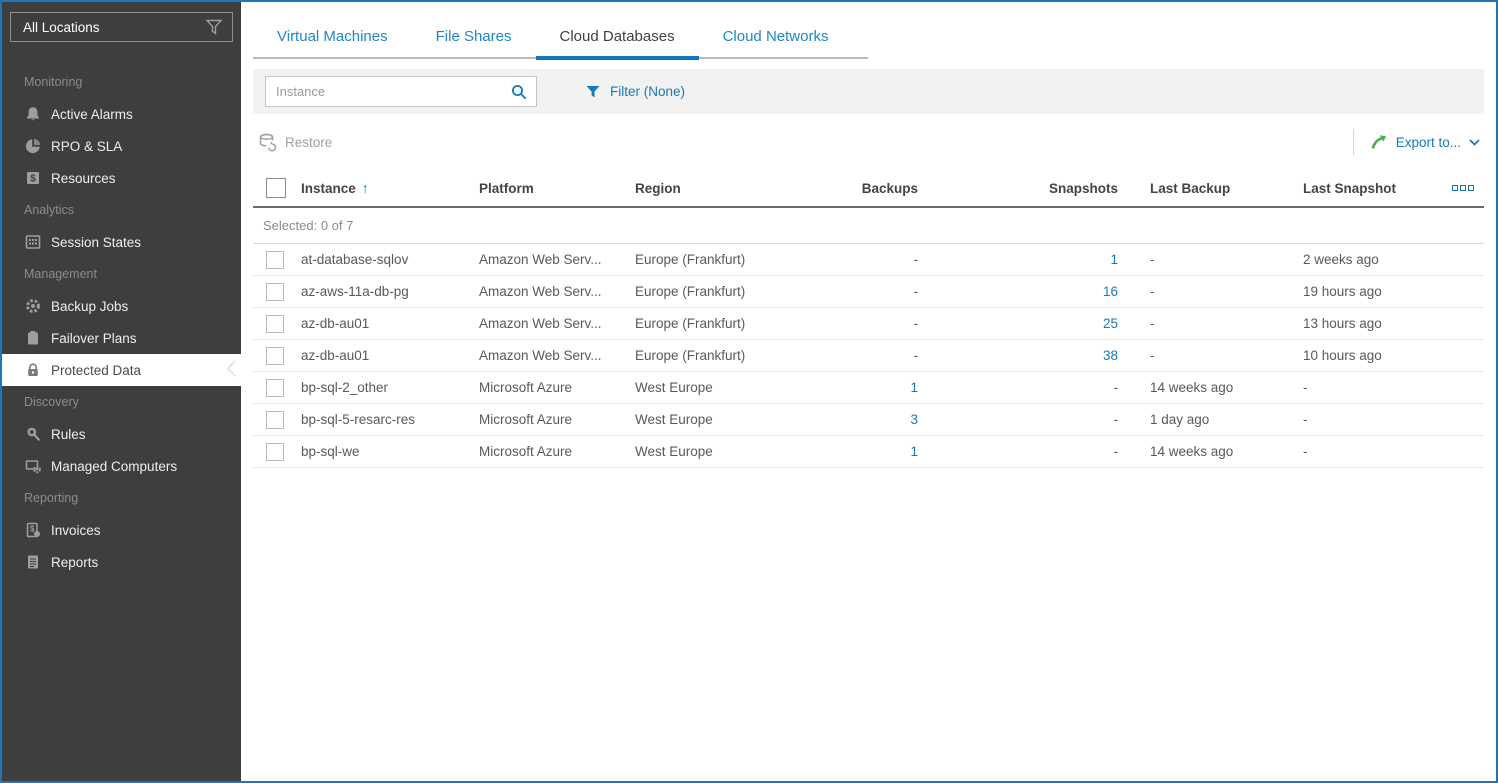 The width and height of the screenshot is (1498, 783). Describe the element at coordinates (1116, 451) in the screenshot. I see `cell-snapshots: -` at that location.